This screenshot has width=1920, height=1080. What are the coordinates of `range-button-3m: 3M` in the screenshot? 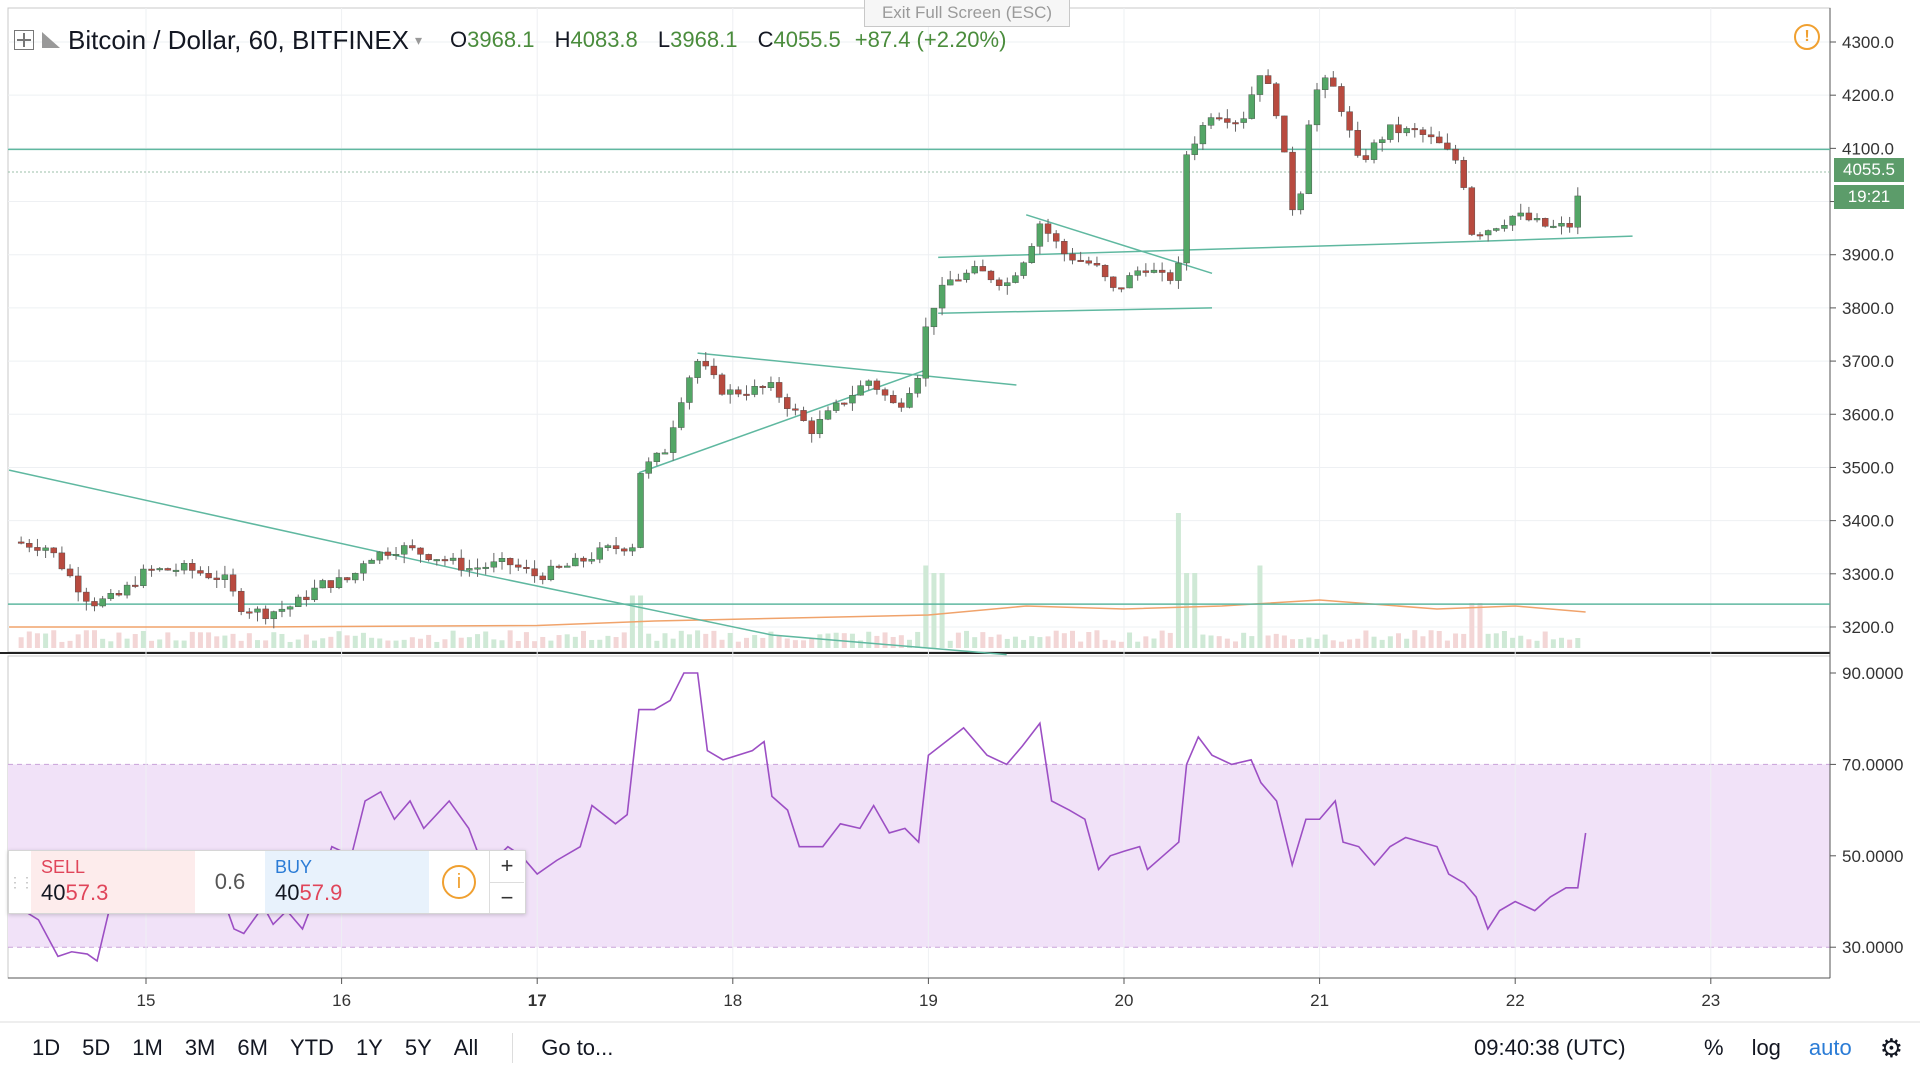 It's located at (200, 1047).